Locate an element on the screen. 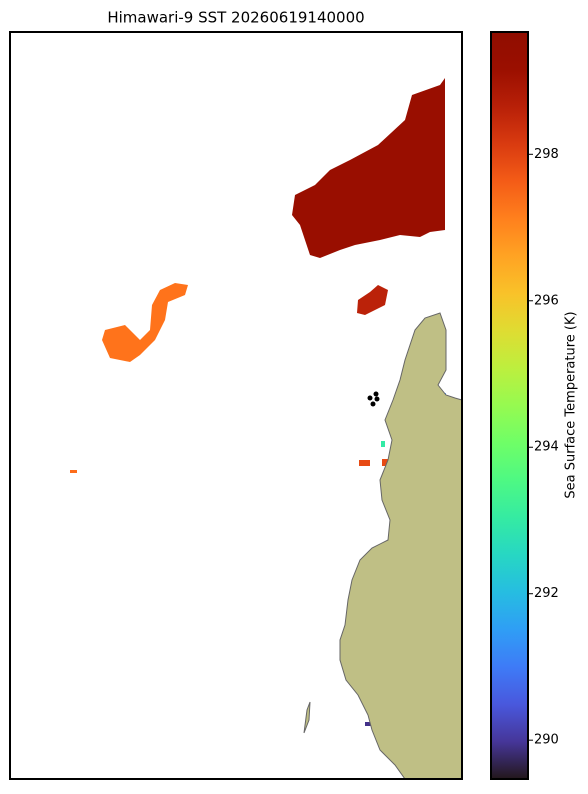 The height and width of the screenshot is (794, 588). colorbar-label: Sea Surface Temperature (K) is located at coordinates (571, 404).